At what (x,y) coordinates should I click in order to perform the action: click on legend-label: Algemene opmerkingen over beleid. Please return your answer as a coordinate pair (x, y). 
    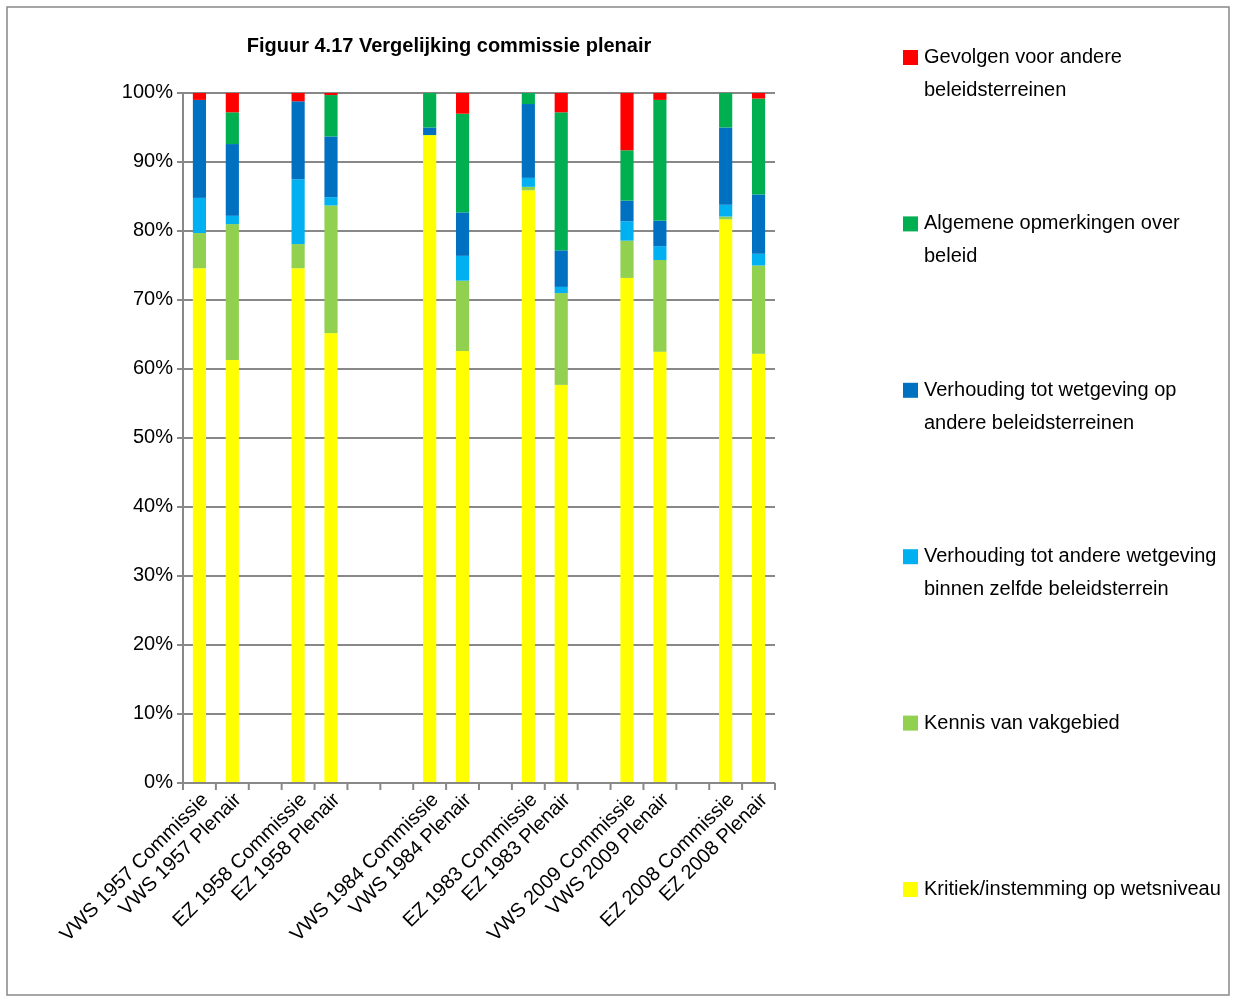
    Looking at the image, I should click on (1052, 239).